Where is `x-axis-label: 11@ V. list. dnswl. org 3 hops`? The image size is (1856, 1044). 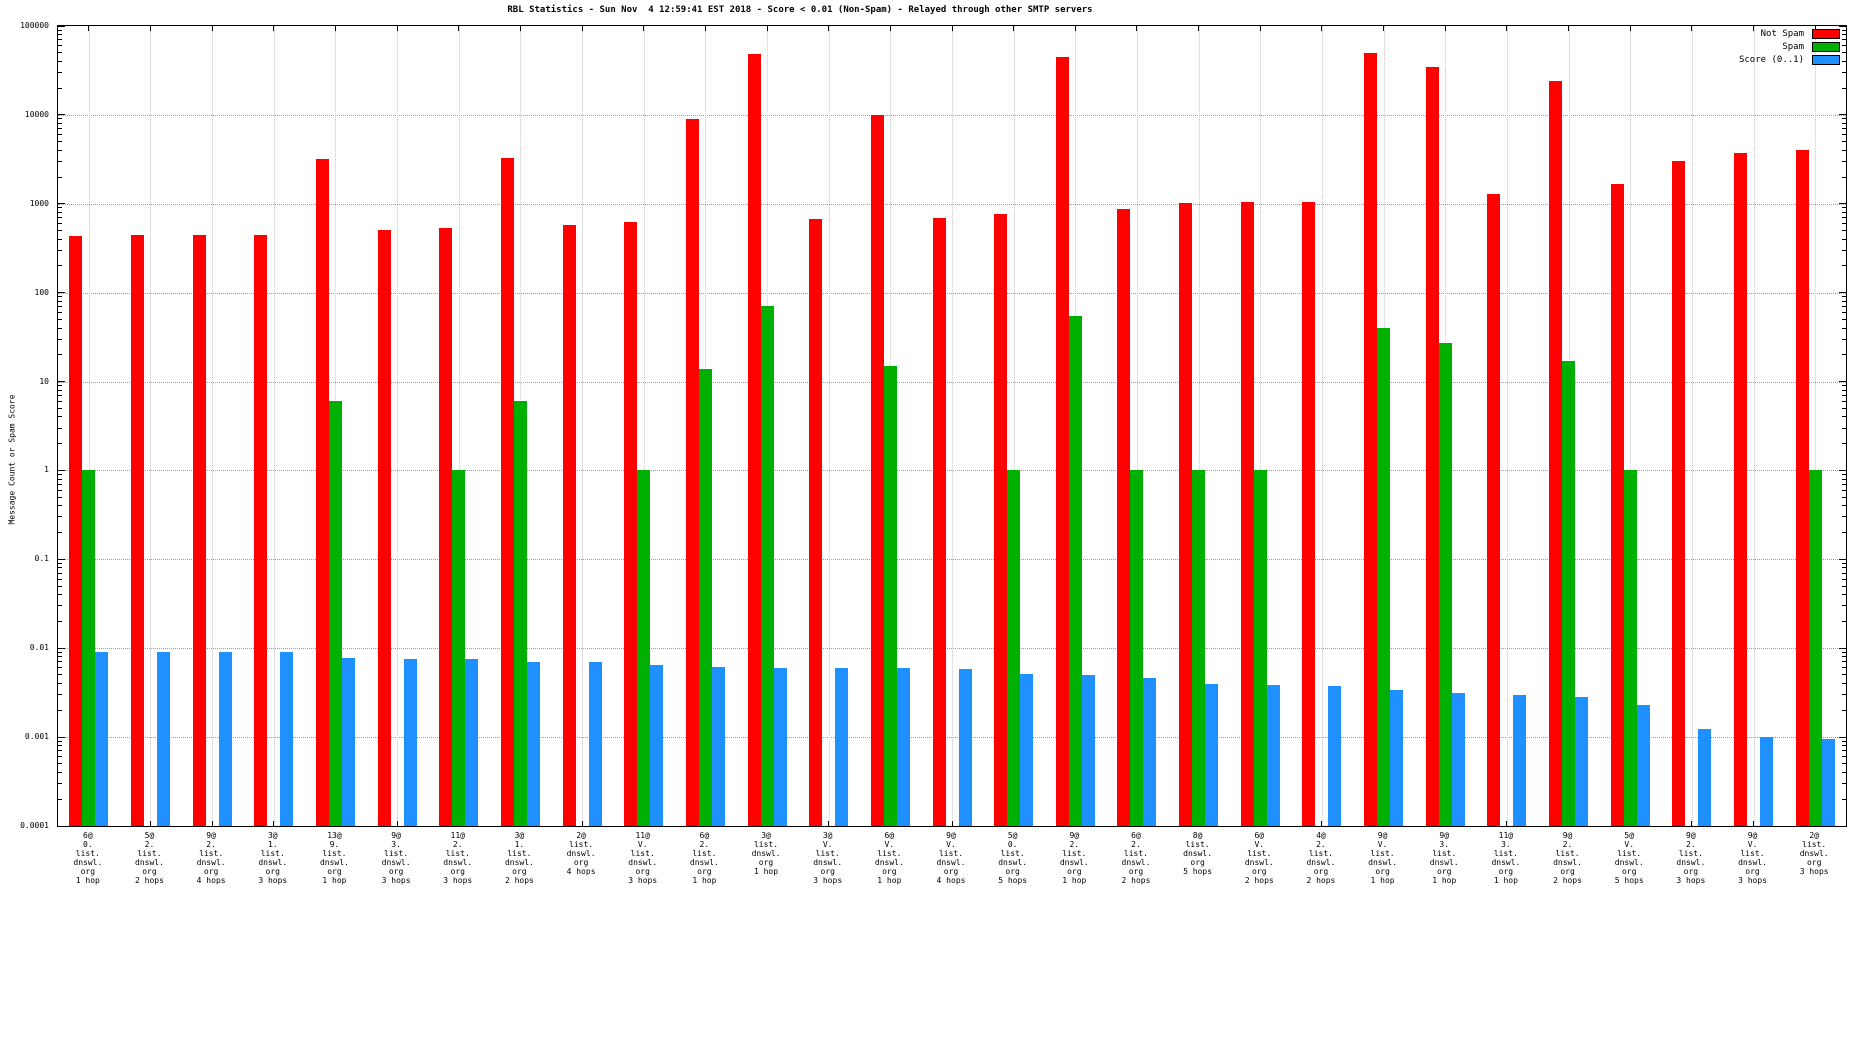
x-axis-label: 11@ V. list. dnswl. org 3 hops is located at coordinates (643, 858).